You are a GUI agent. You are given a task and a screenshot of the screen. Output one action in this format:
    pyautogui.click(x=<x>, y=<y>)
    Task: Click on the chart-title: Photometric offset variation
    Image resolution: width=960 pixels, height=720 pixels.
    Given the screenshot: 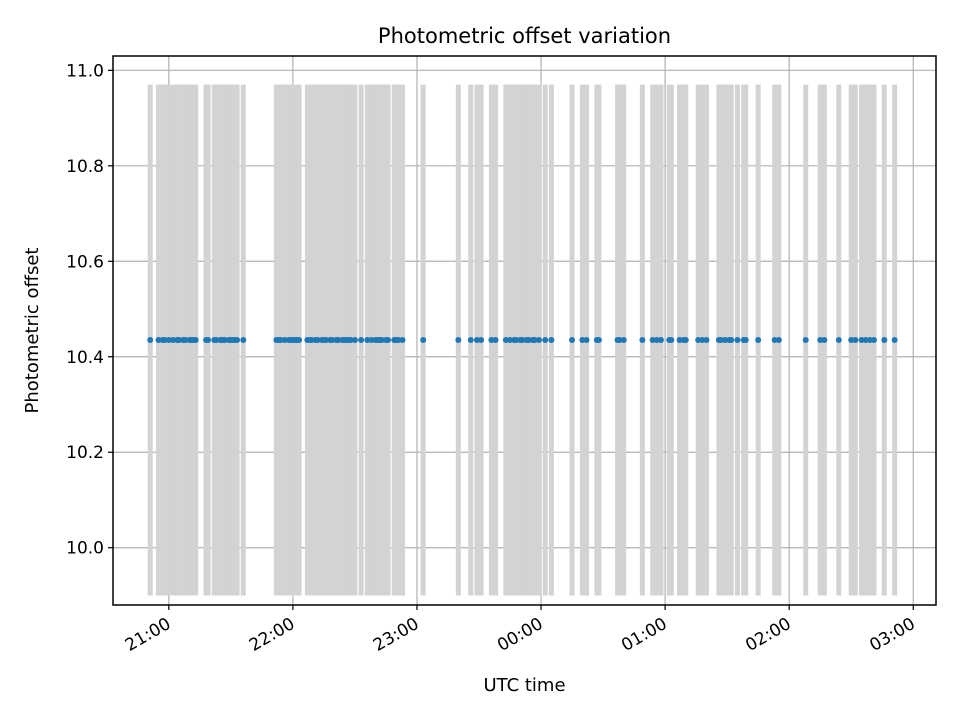 What is the action you would take?
    pyautogui.click(x=524, y=36)
    